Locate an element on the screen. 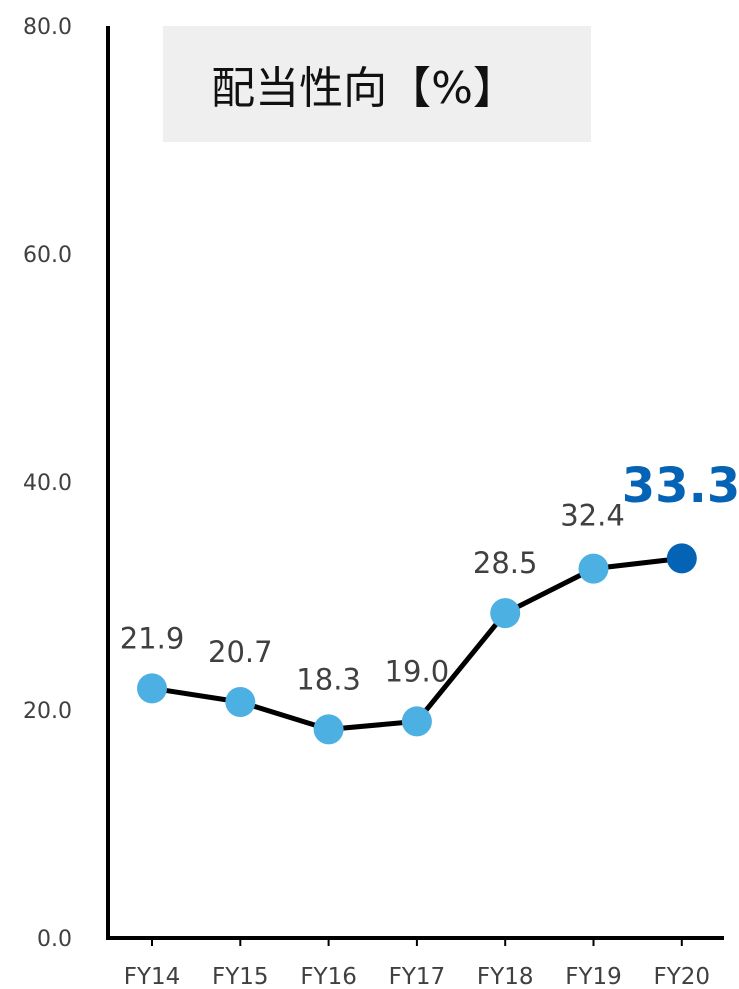 The image size is (739, 989). y-tick-label: 20.0 is located at coordinates (47, 711).